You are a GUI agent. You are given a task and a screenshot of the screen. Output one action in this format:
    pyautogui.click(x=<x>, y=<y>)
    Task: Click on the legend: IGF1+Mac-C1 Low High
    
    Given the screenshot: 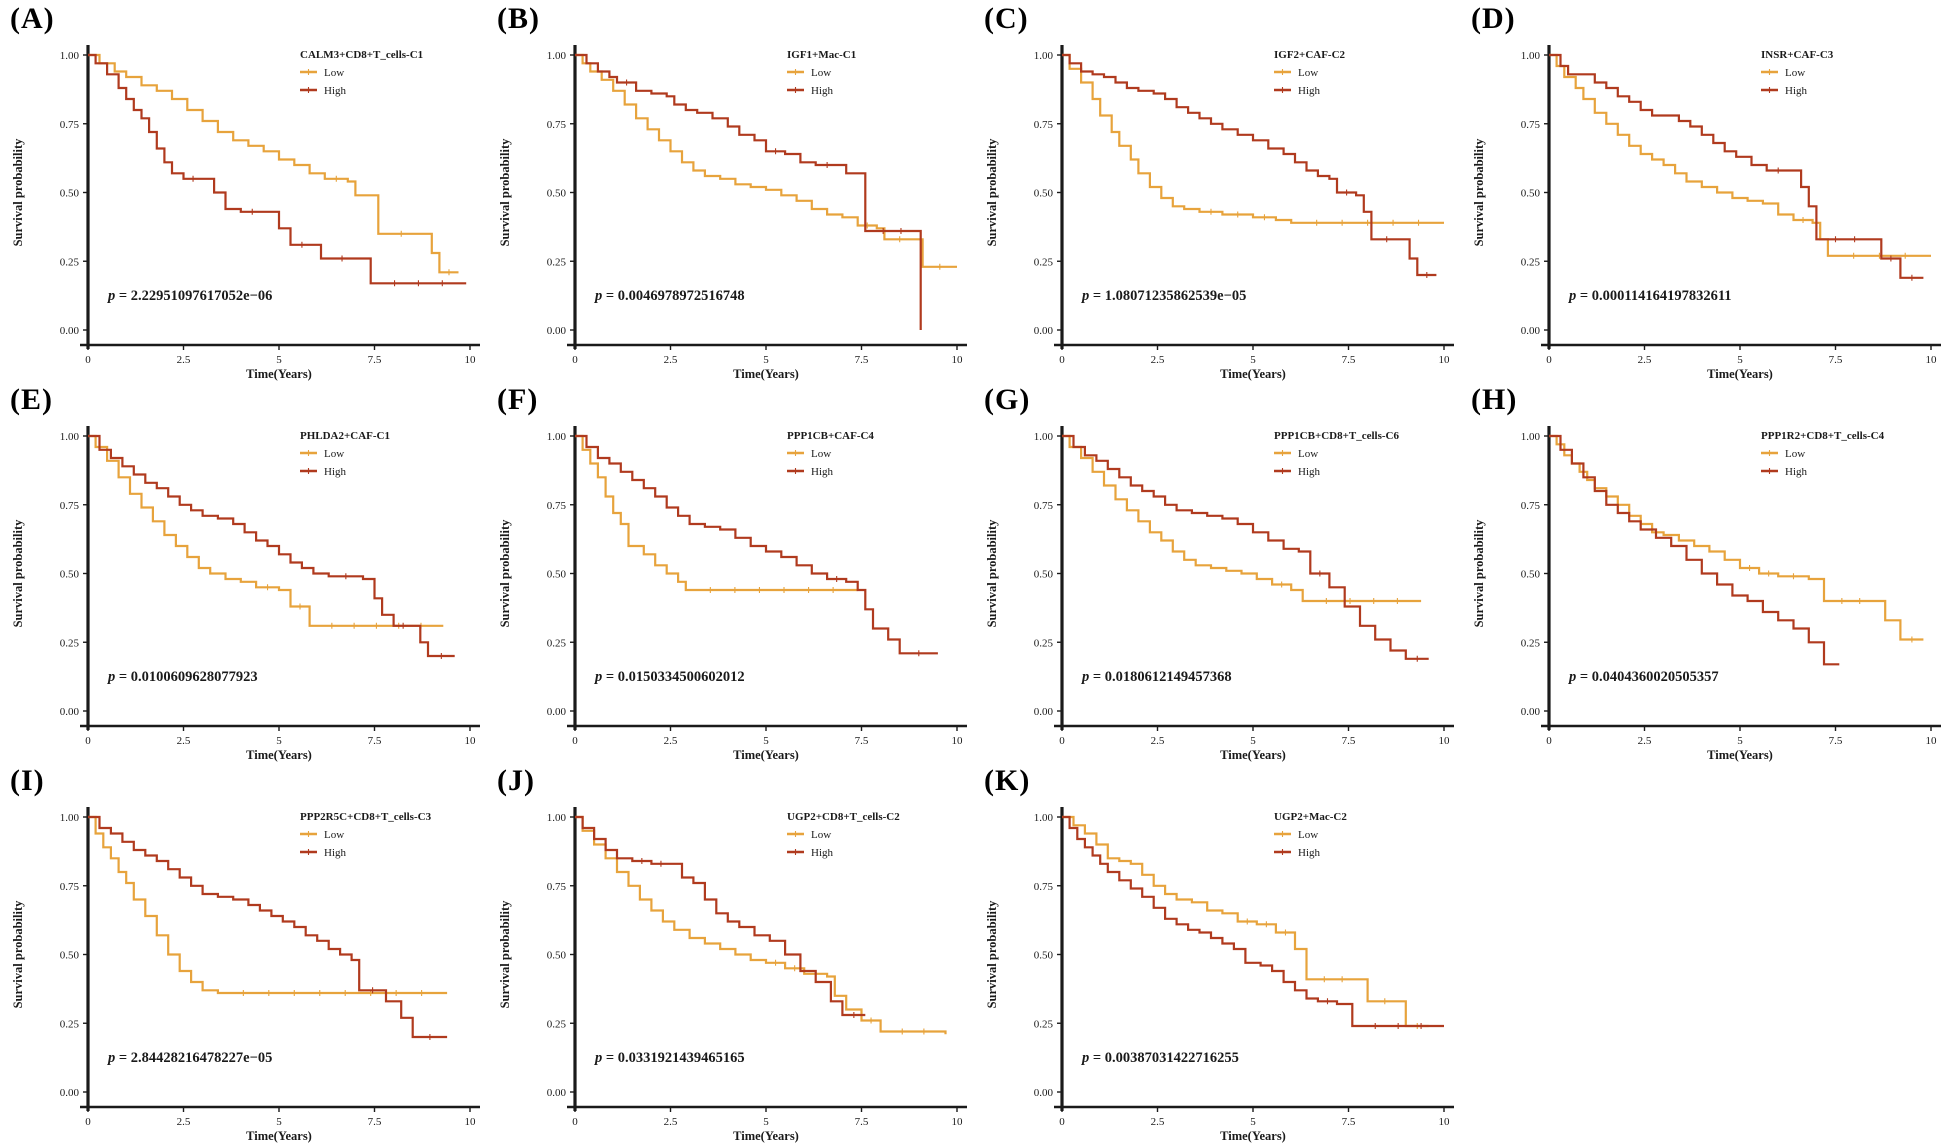 What is the action you would take?
    pyautogui.click(x=821, y=73)
    